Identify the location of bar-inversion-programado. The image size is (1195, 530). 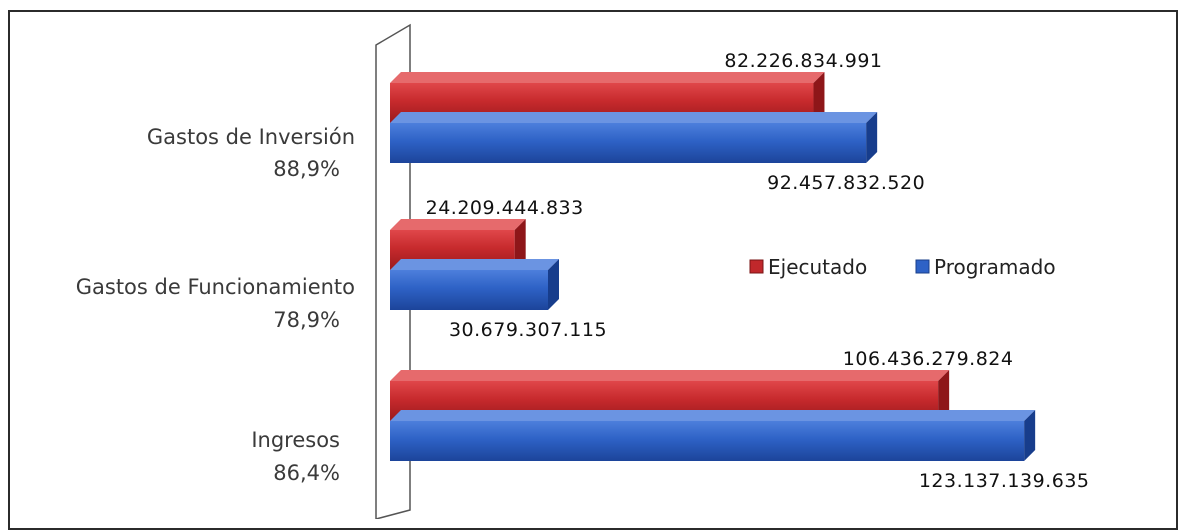
(634, 137).